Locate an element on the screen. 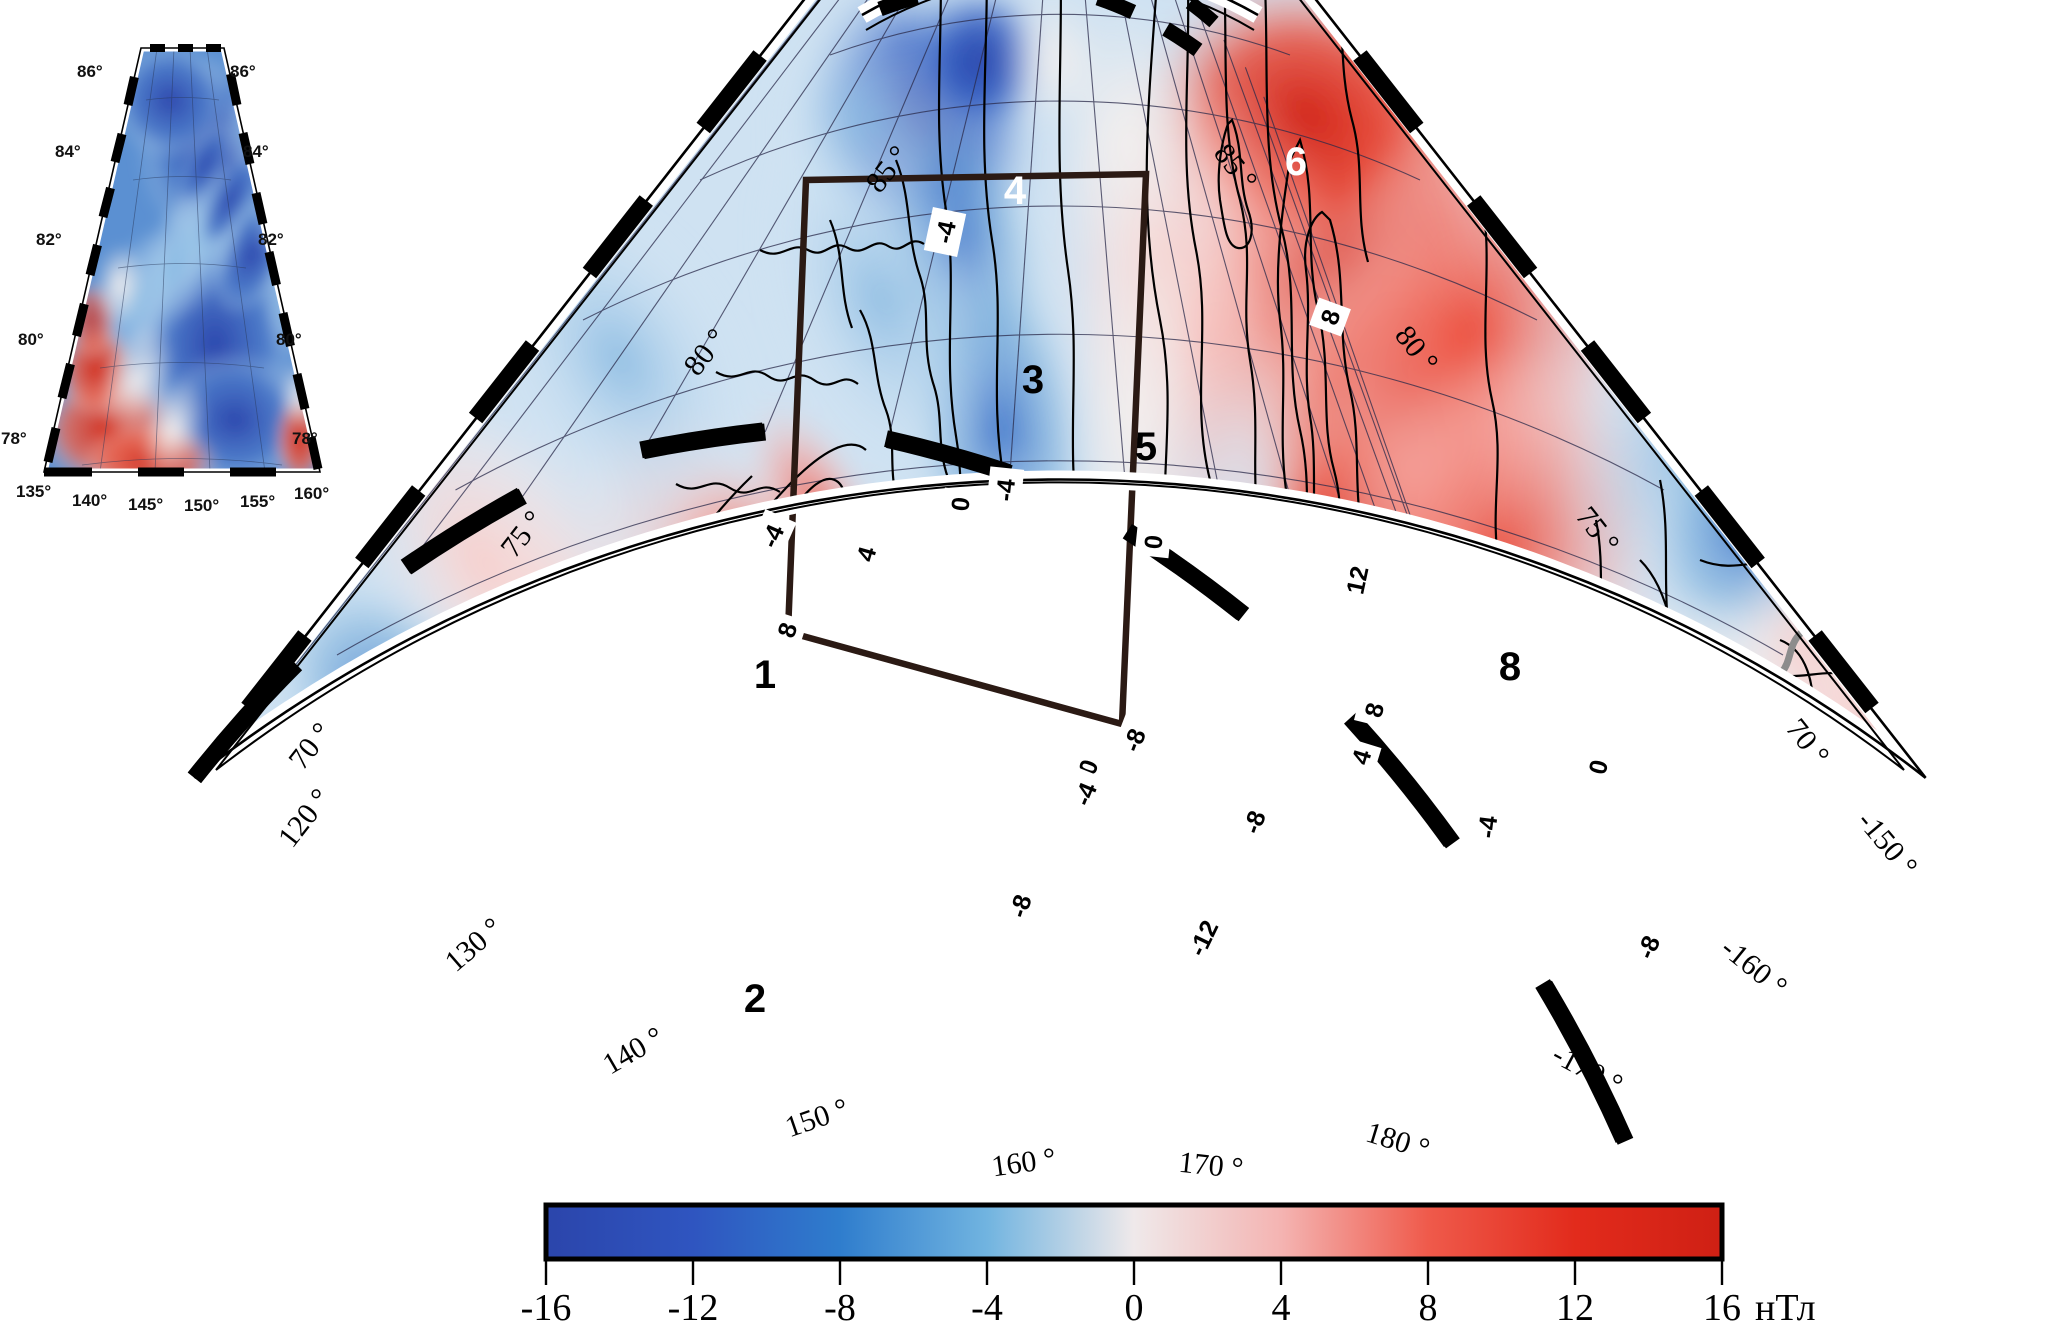 Image resolution: width=2067 pixels, height=1323 pixels. inset-lon-label-160: 160° is located at coordinates (311, 493).